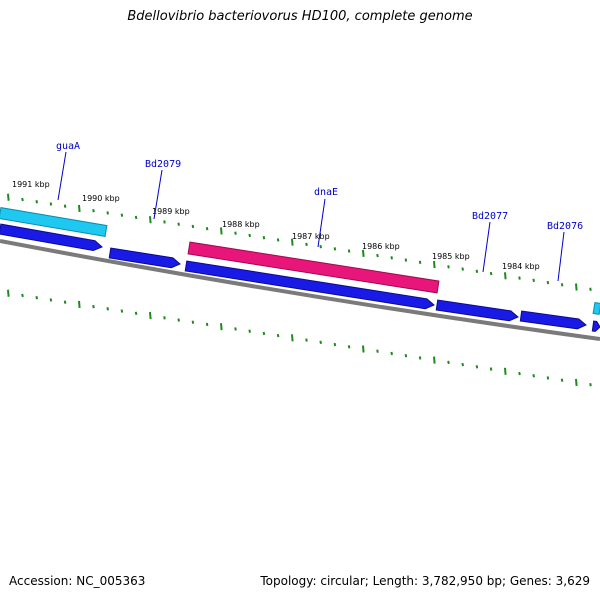 This screenshot has width=600, height=600. I want to click on kbp-label: 1990 kbp, so click(101, 198).